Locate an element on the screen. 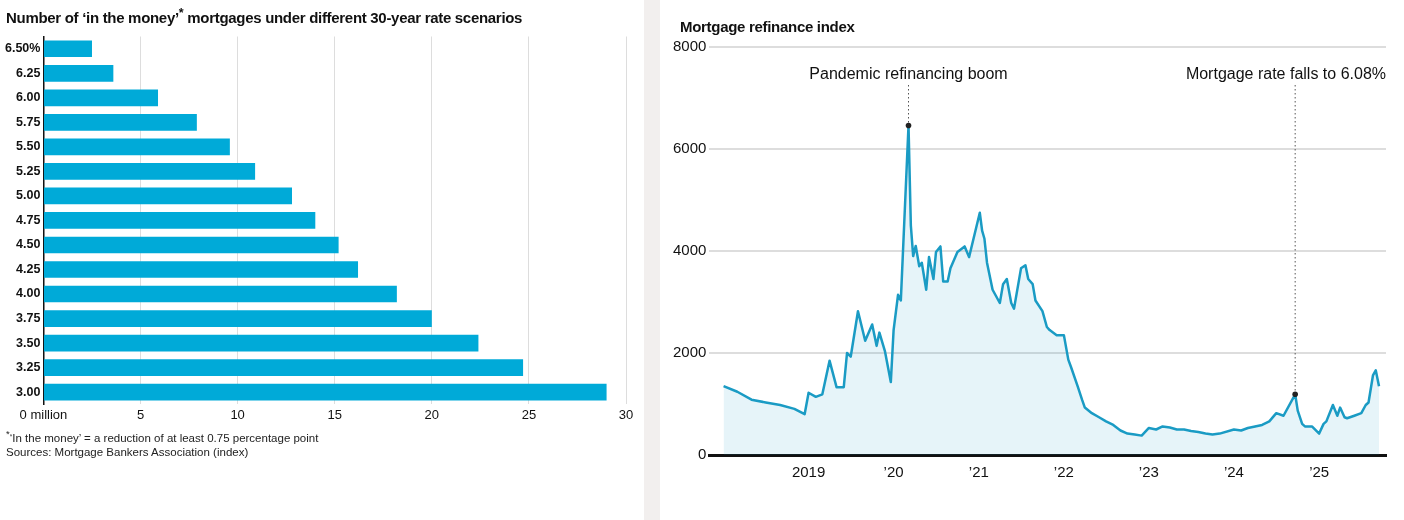 The image size is (1404, 520). x-tick-label: 2019 is located at coordinates (808, 472).